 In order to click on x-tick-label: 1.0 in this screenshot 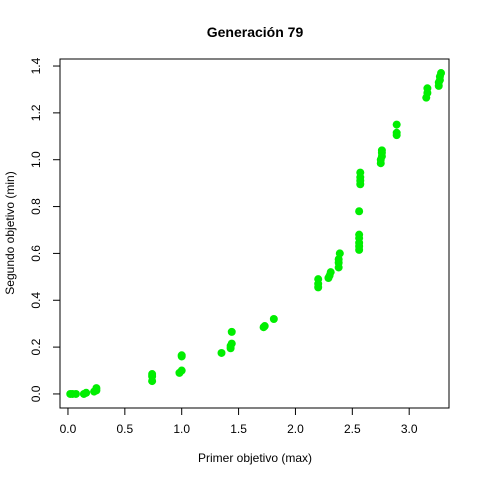, I will do `click(181, 429)`.